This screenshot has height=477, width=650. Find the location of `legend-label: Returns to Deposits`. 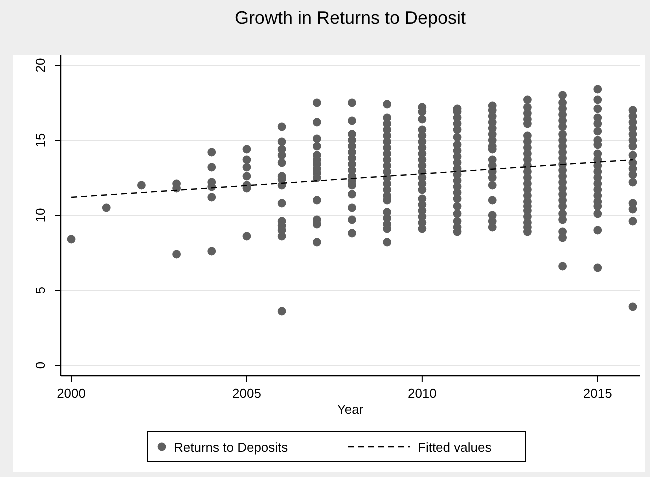

legend-label: Returns to Deposits is located at coordinates (231, 447).